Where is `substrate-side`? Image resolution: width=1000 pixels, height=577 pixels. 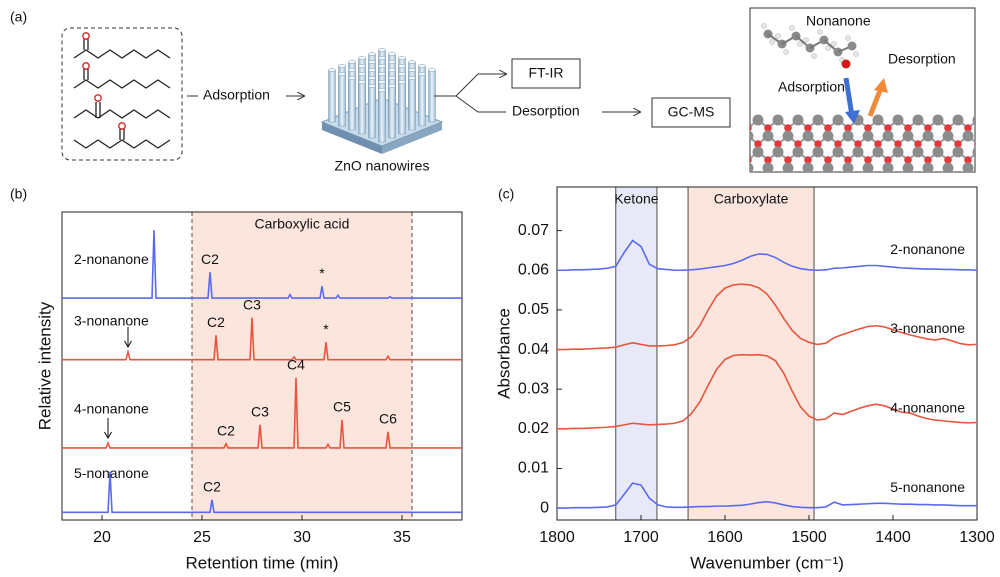 substrate-side is located at coordinates (412, 138).